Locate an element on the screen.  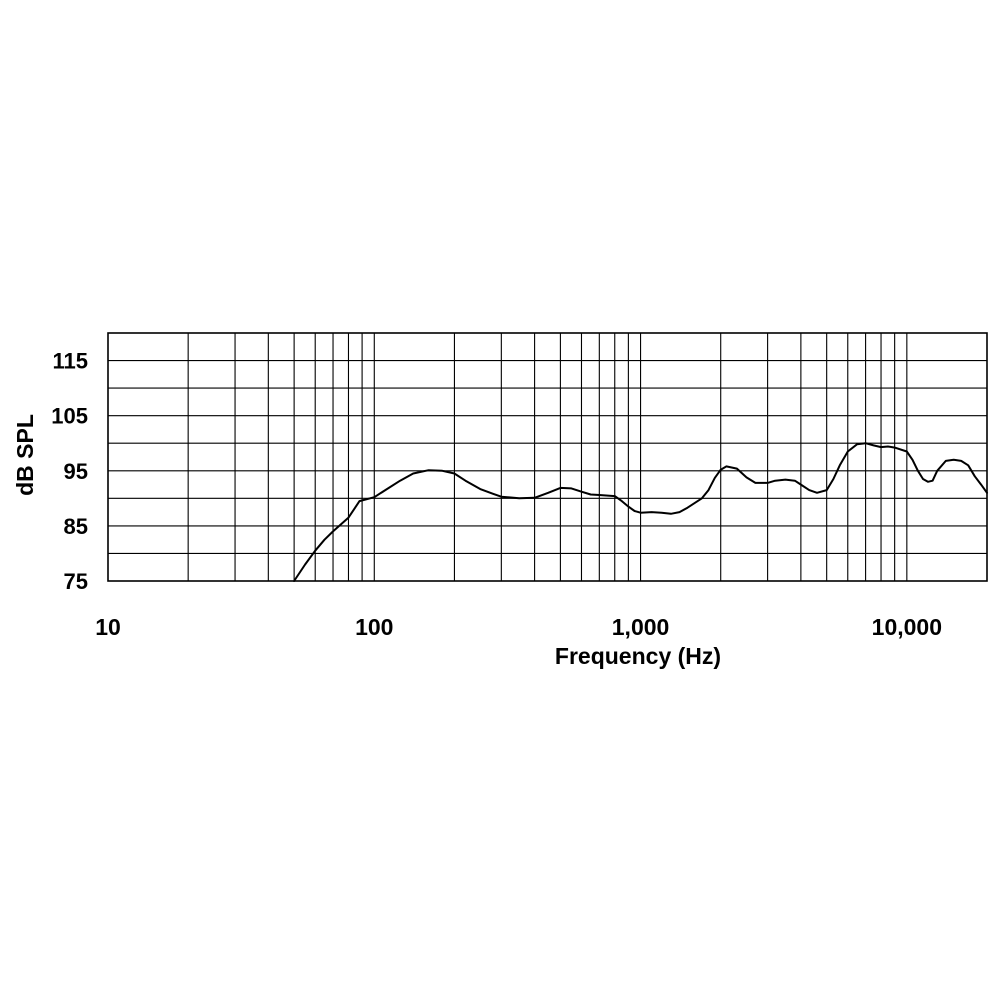
x-tick-label: 100 is located at coordinates (374, 627).